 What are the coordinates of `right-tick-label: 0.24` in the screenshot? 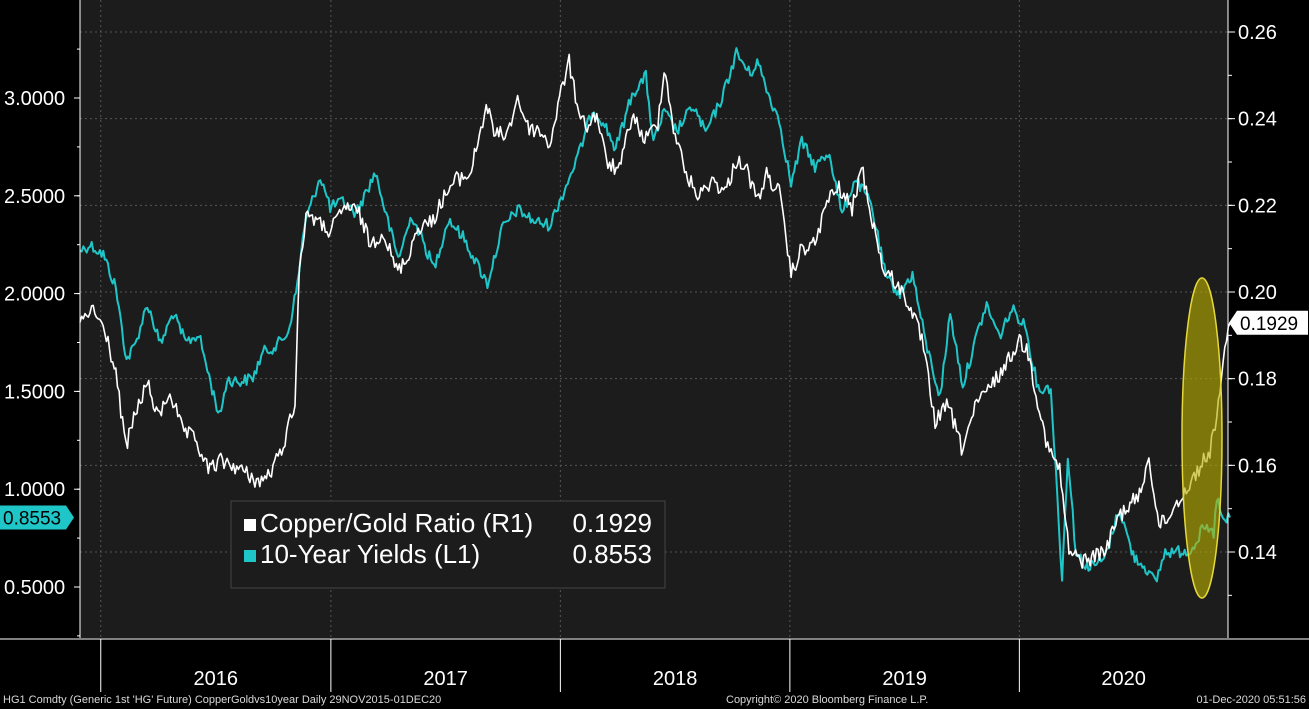 It's located at (1257, 120).